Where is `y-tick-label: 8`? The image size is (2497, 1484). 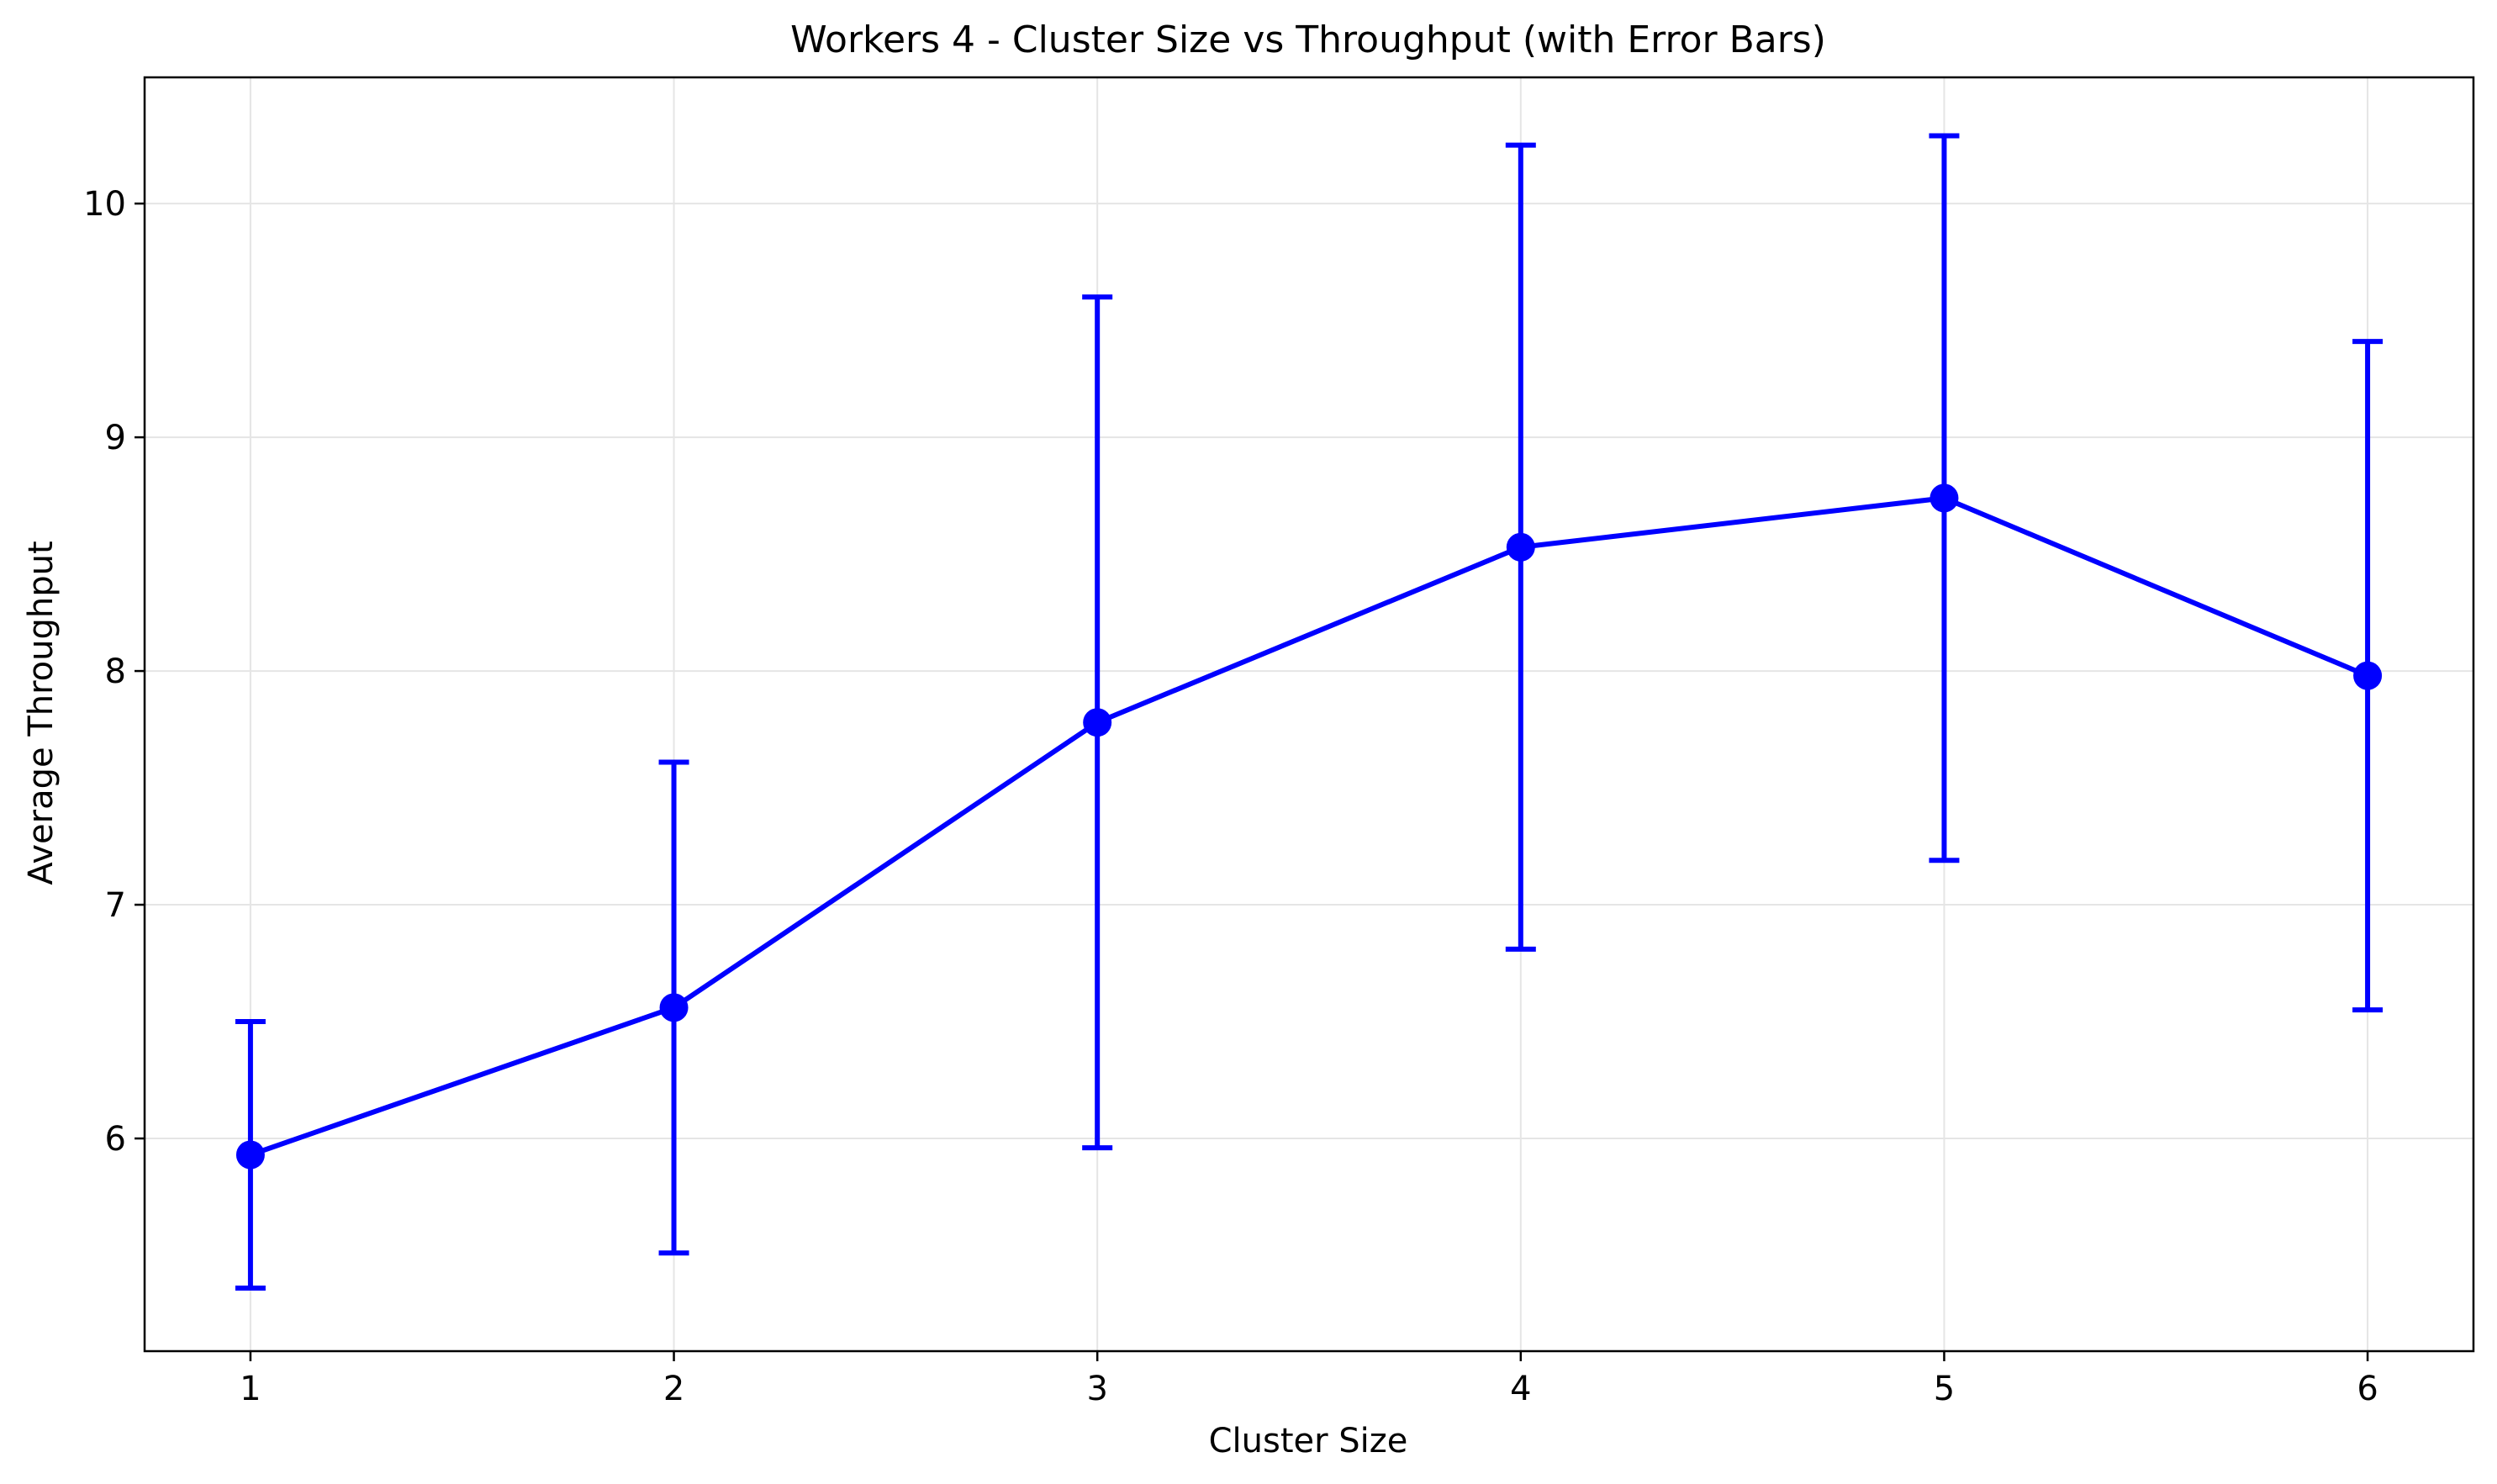
y-tick-label: 8 is located at coordinates (115, 671).